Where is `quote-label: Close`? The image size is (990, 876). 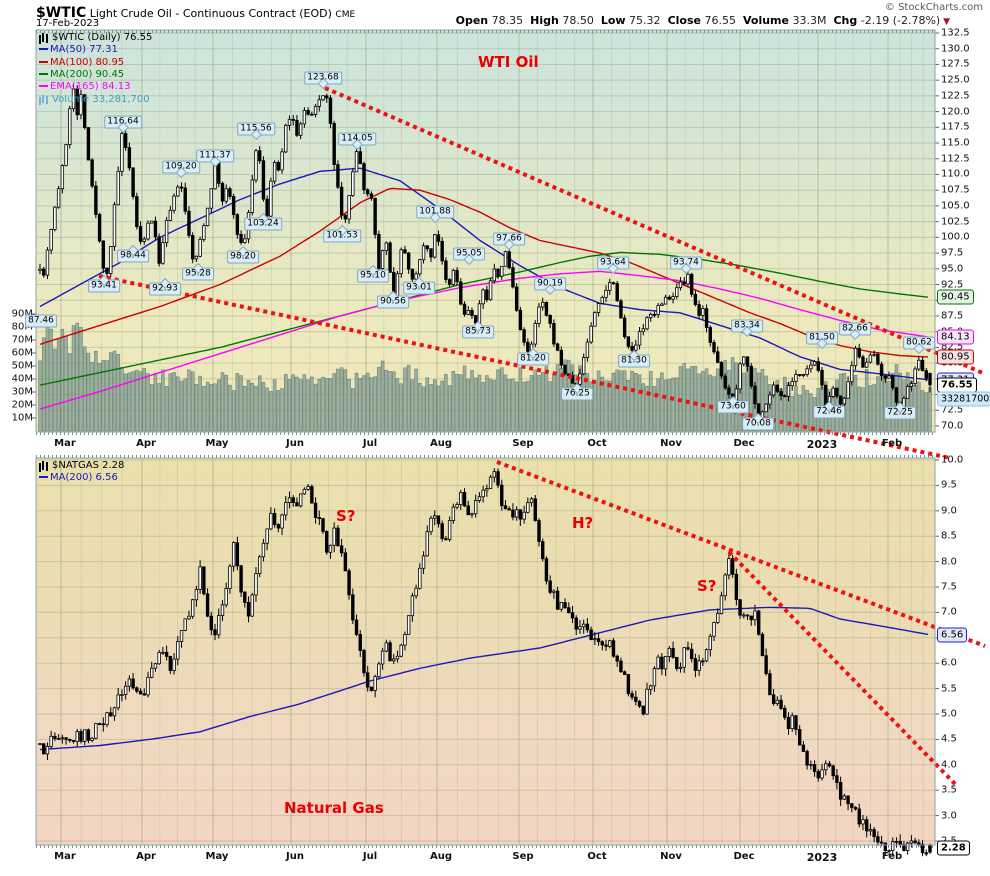 quote-label: Close is located at coordinates (684, 20).